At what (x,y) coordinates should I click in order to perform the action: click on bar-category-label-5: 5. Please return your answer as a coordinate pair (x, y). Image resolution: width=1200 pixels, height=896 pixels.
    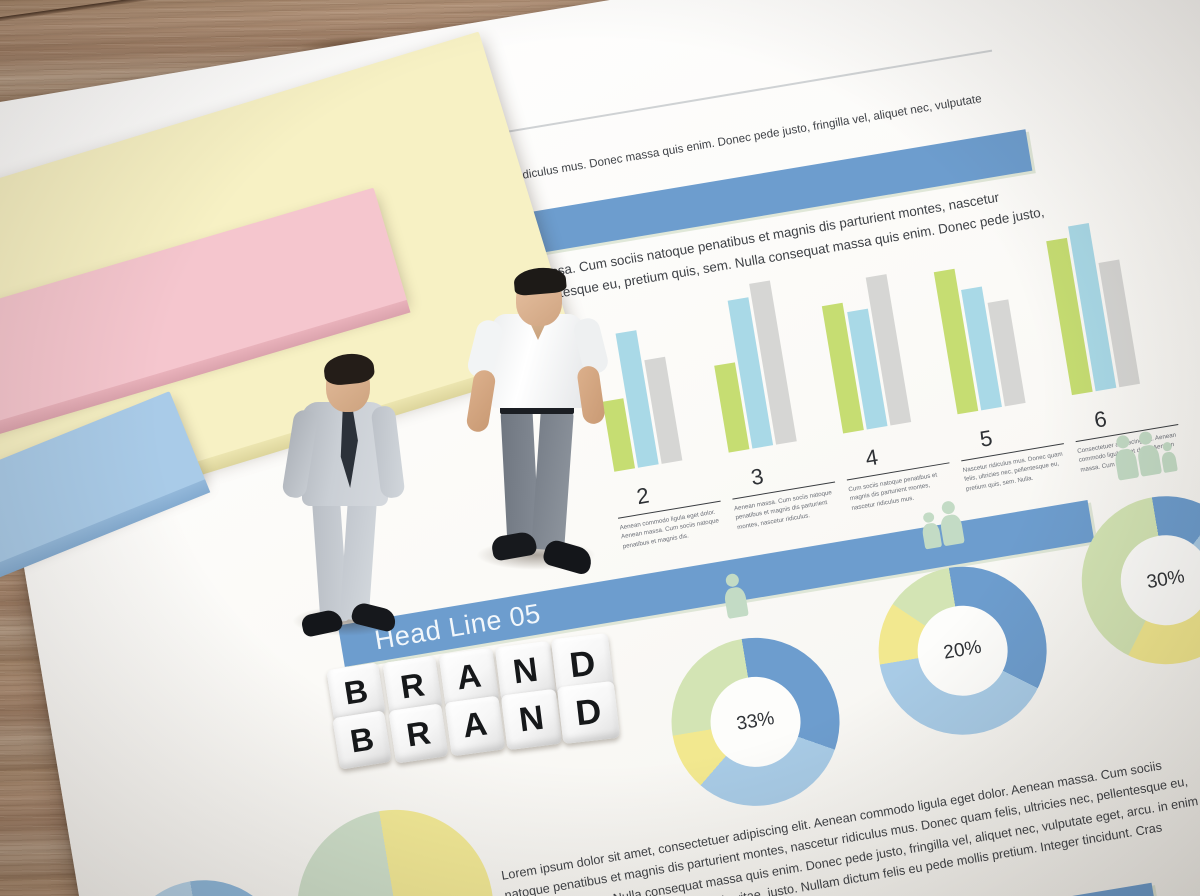
    Looking at the image, I should click on (986, 438).